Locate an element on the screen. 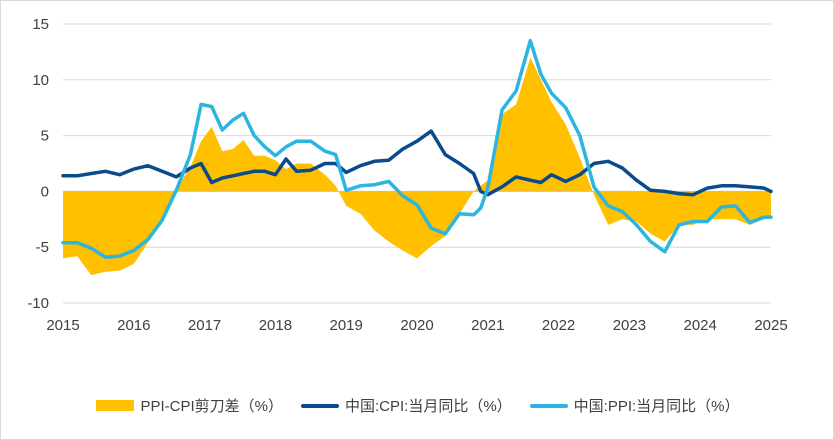  legend-swatch-spread is located at coordinates (115, 405).